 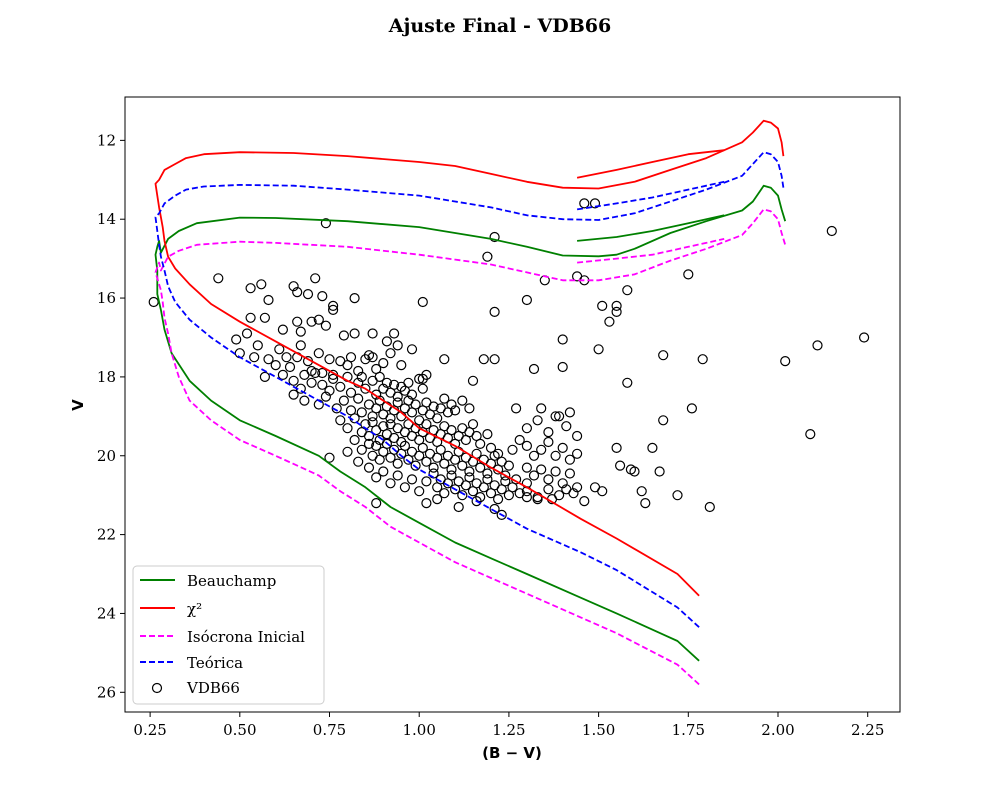 I want to click on x-axis-ticks: 0.25 0.50 0.75 1.00 1.25 1.50 1.75 2.00 2.25, so click(x=508, y=725).